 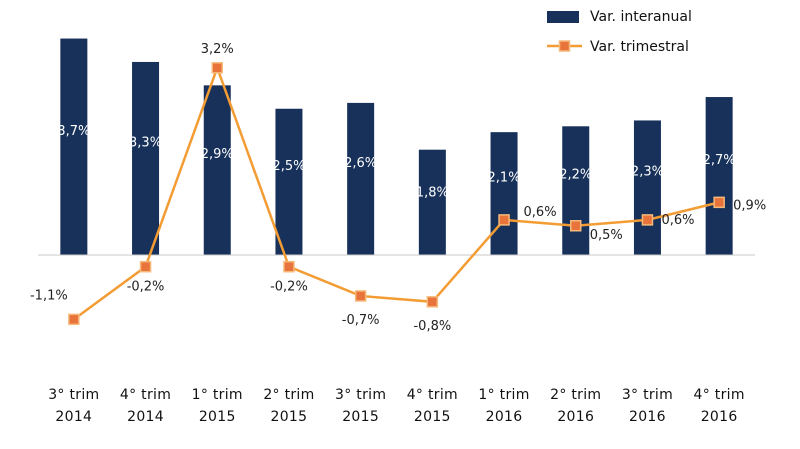 What do you see at coordinates (432, 326) in the screenshot?
I see `line-label-5: -0,8%` at bounding box center [432, 326].